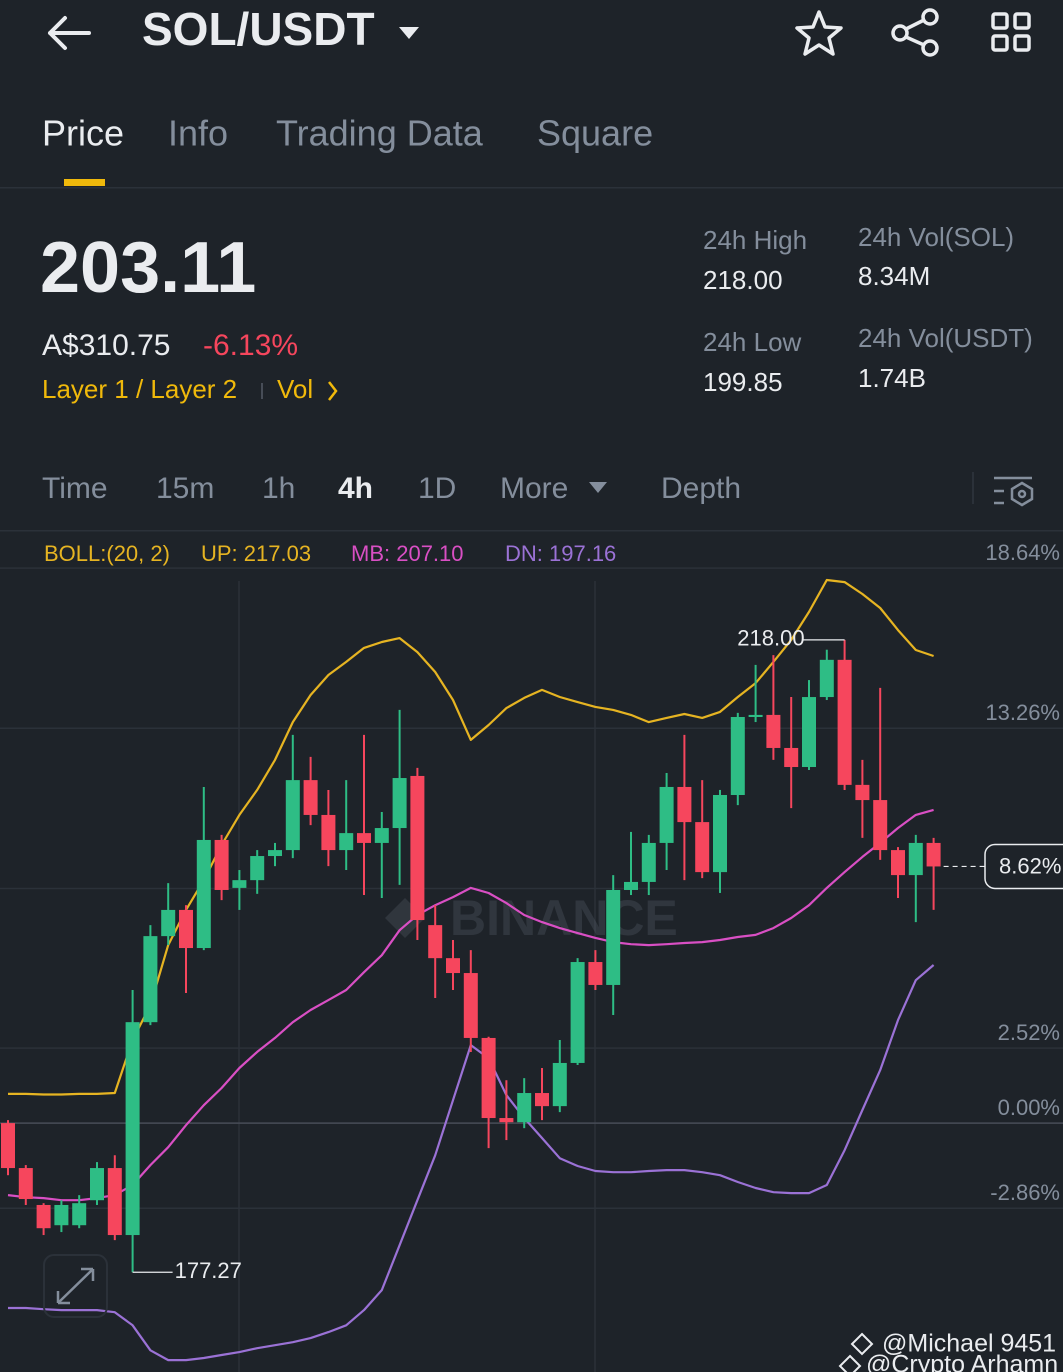 The height and width of the screenshot is (1372, 1063). I want to click on stat-value: 218.00, so click(743, 280).